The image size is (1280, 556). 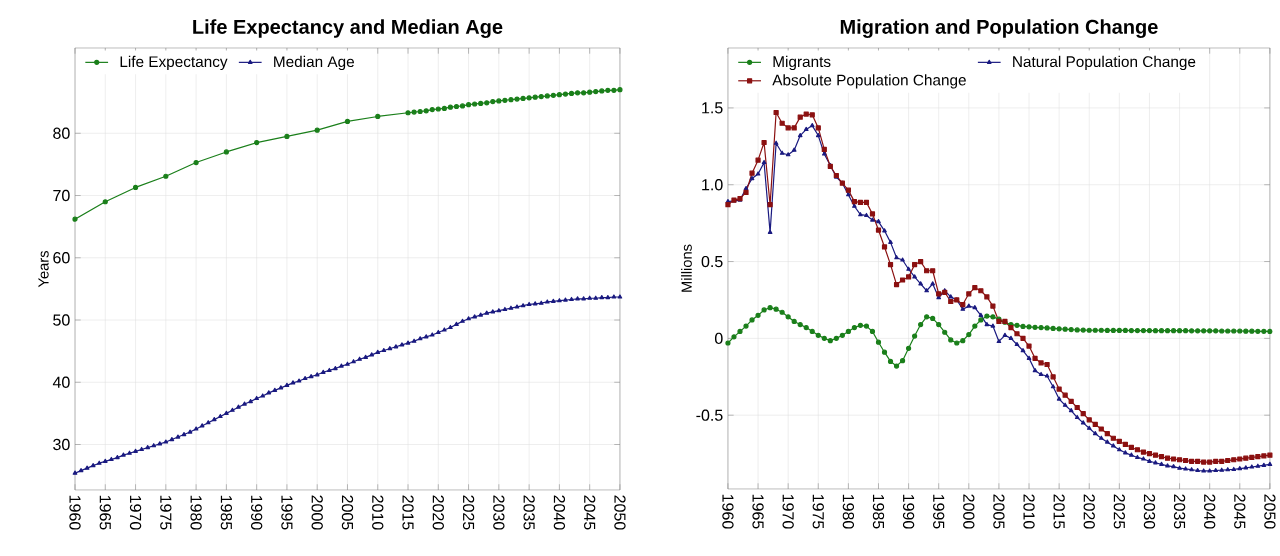 What do you see at coordinates (1104, 63) in the screenshot?
I see `legend-label: Natural Population Change` at bounding box center [1104, 63].